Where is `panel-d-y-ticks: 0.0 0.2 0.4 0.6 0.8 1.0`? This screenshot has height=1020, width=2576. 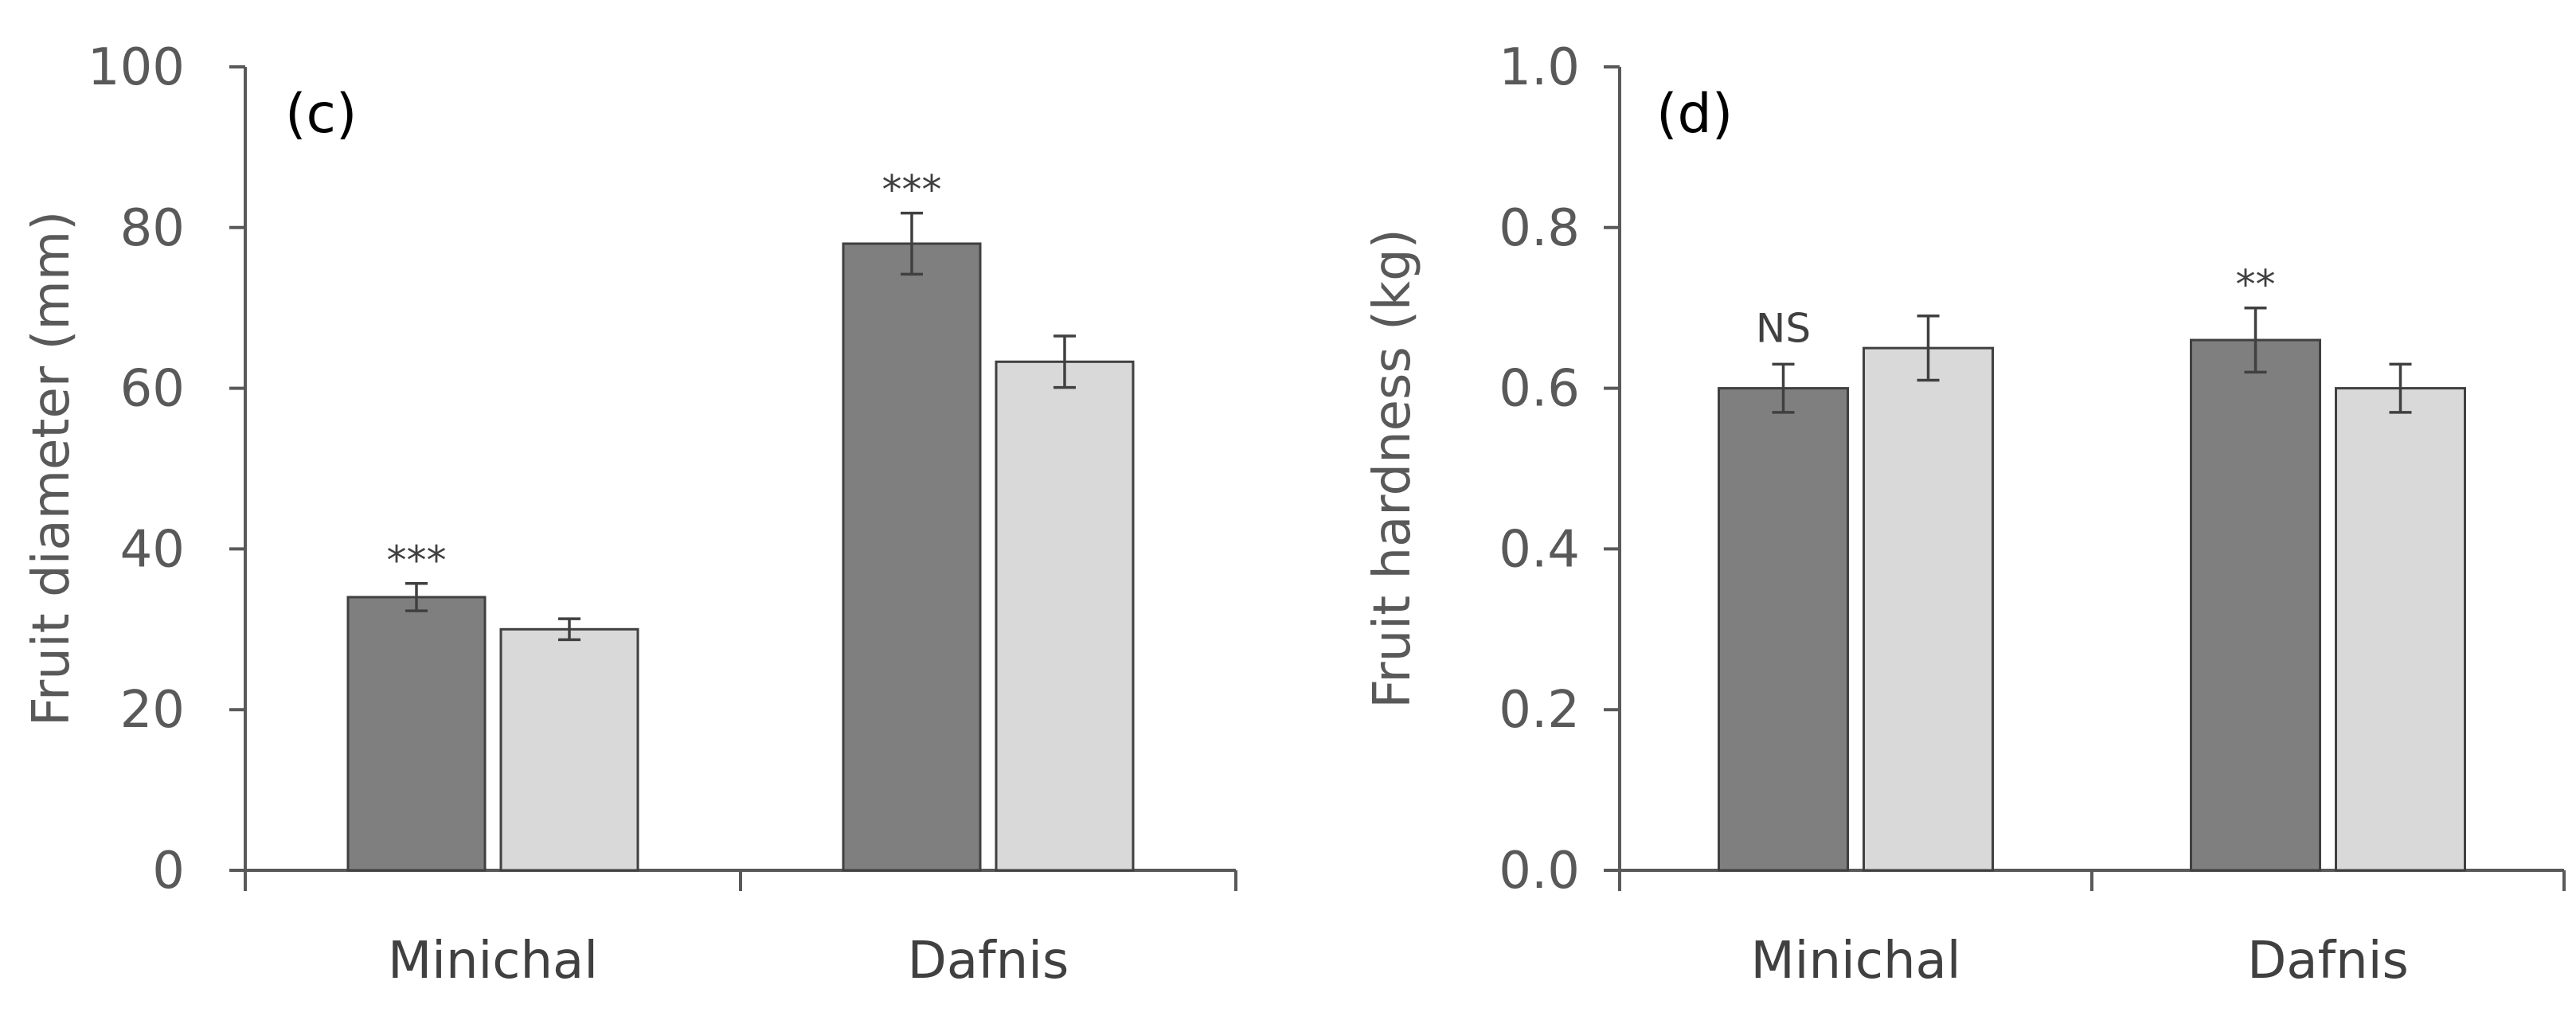 panel-d-y-ticks: 0.0 0.2 0.4 0.6 0.8 1.0 is located at coordinates (1560, 469).